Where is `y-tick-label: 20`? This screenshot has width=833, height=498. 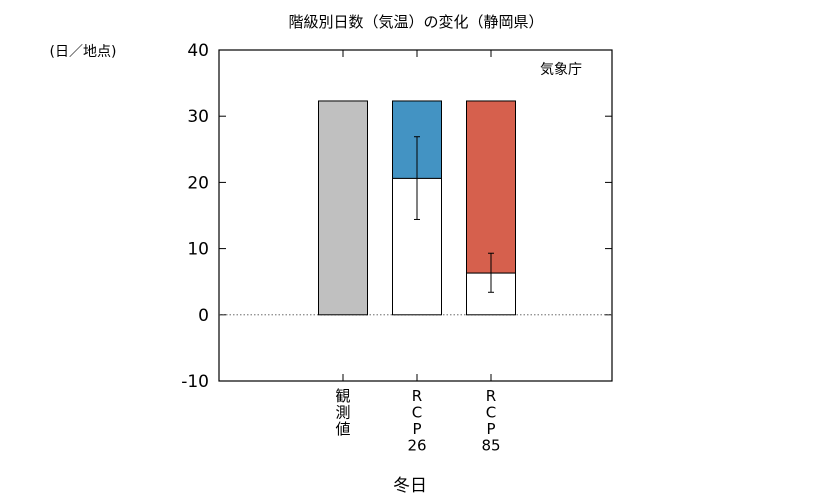 y-tick-label: 20 is located at coordinates (198, 183).